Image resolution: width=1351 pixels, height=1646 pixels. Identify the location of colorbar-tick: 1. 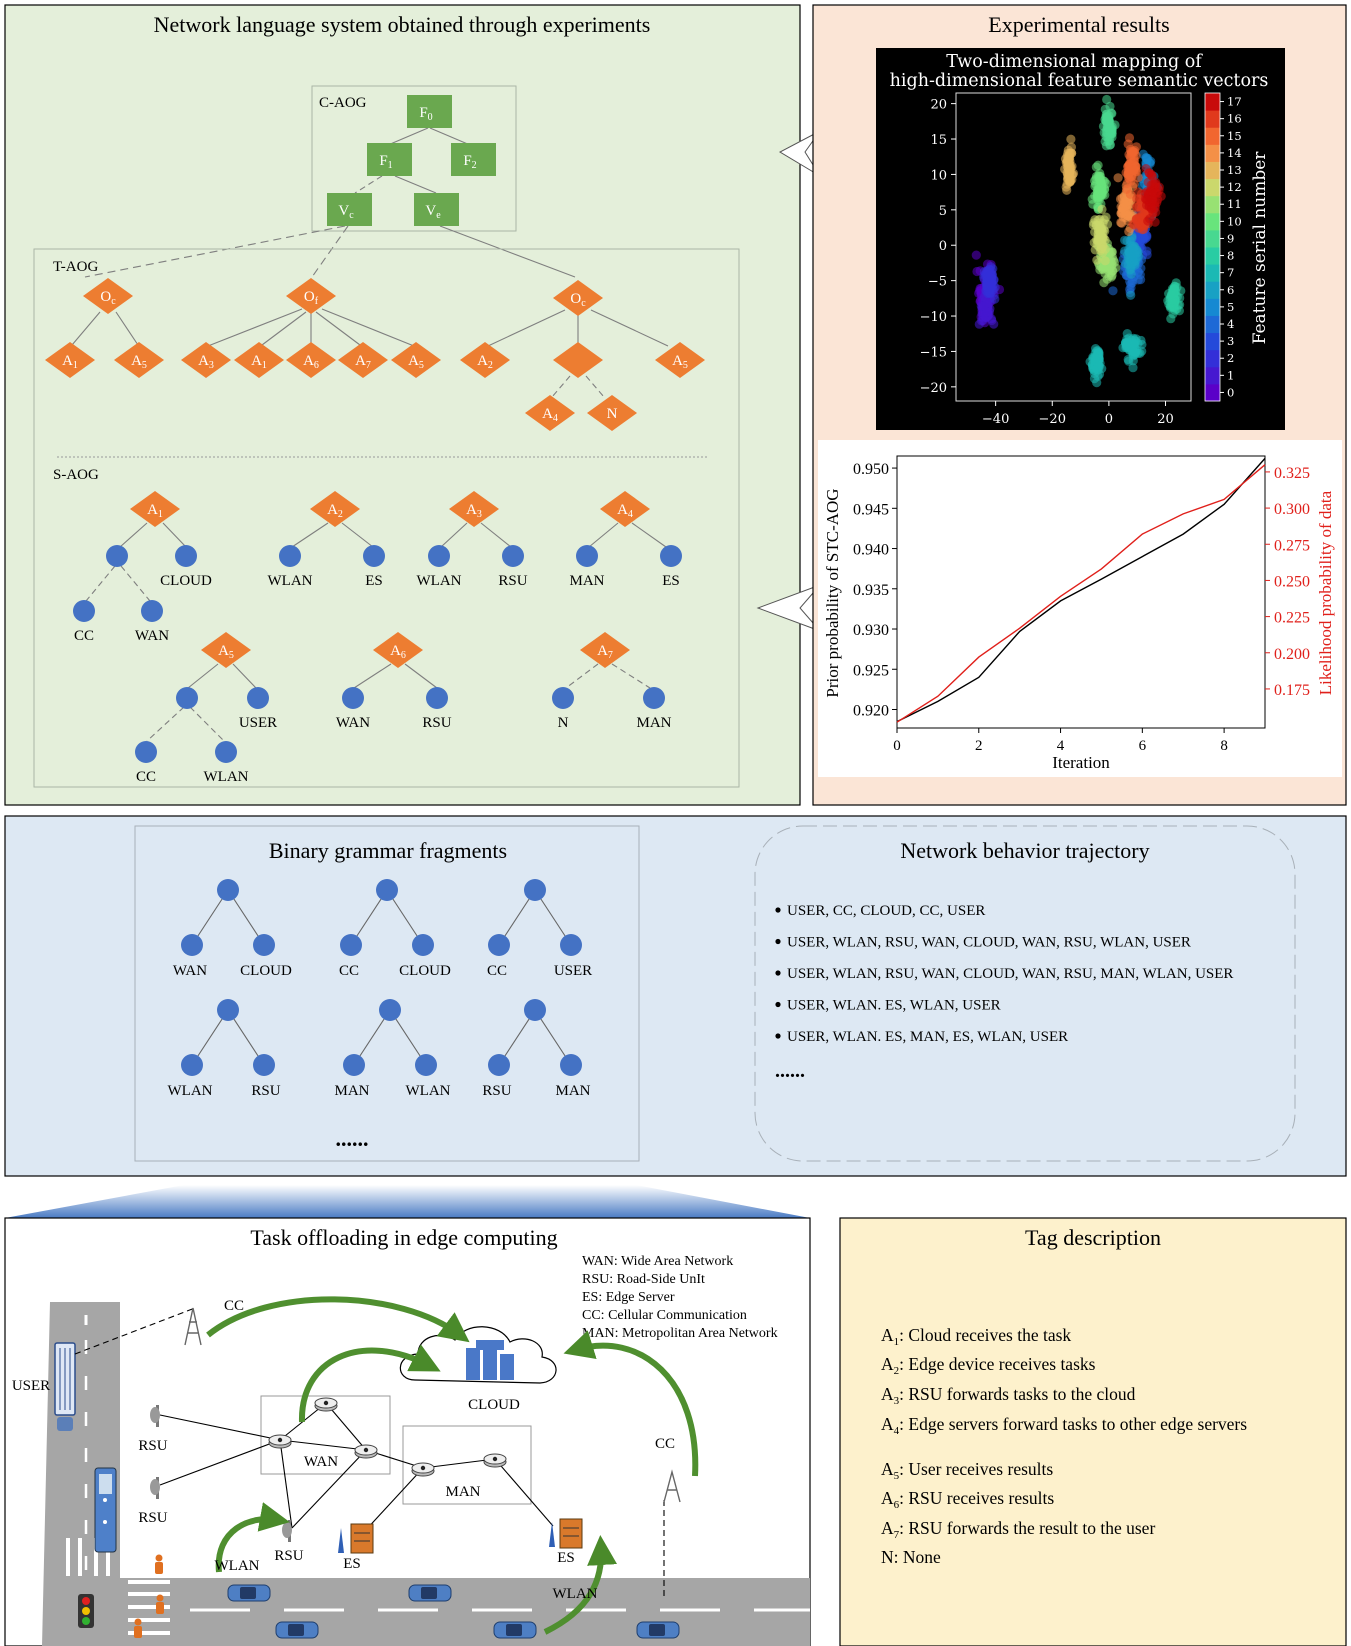
(1230, 375).